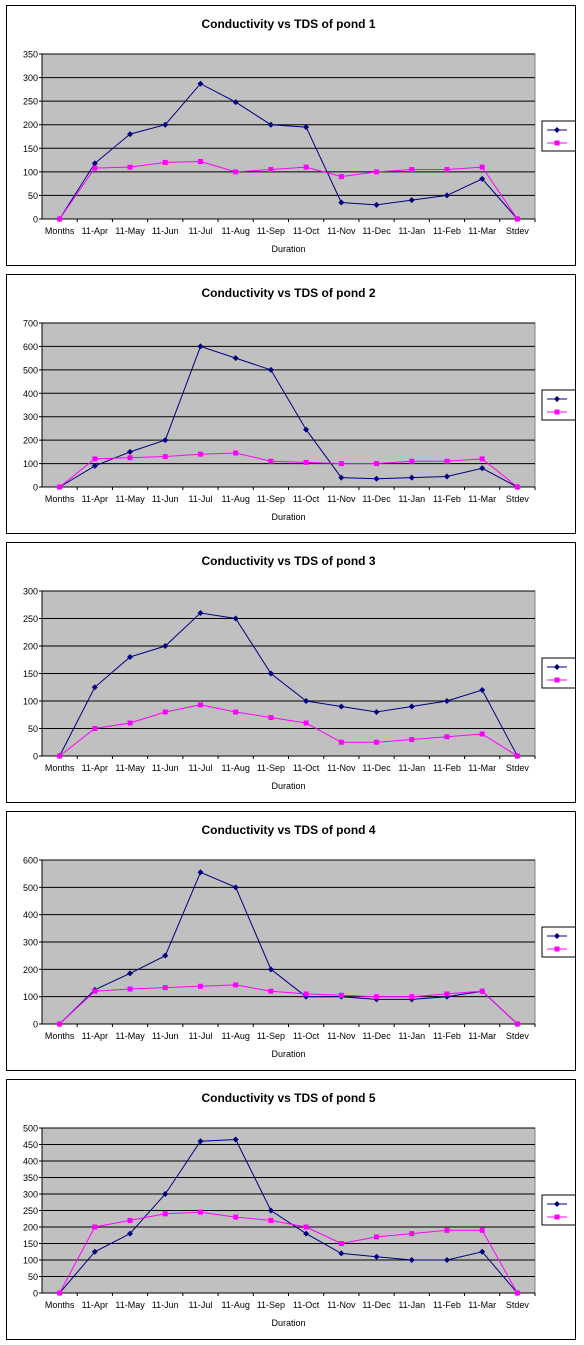 The width and height of the screenshot is (584, 1345). What do you see at coordinates (30, 861) in the screenshot?
I see `y-tick-label: 600` at bounding box center [30, 861].